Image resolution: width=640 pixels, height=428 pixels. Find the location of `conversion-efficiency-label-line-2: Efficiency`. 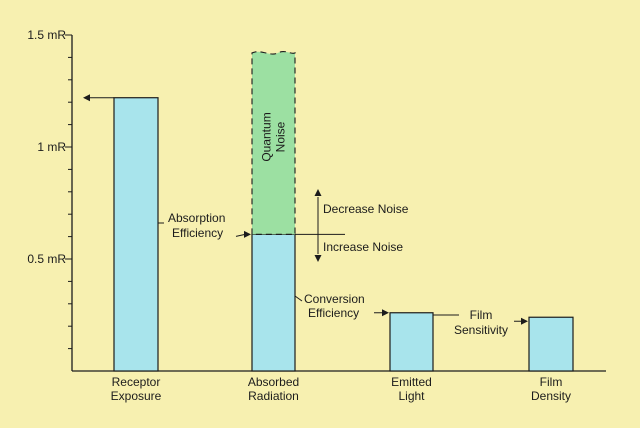

conversion-efficiency-label-line-2: Efficiency is located at coordinates (333, 313).